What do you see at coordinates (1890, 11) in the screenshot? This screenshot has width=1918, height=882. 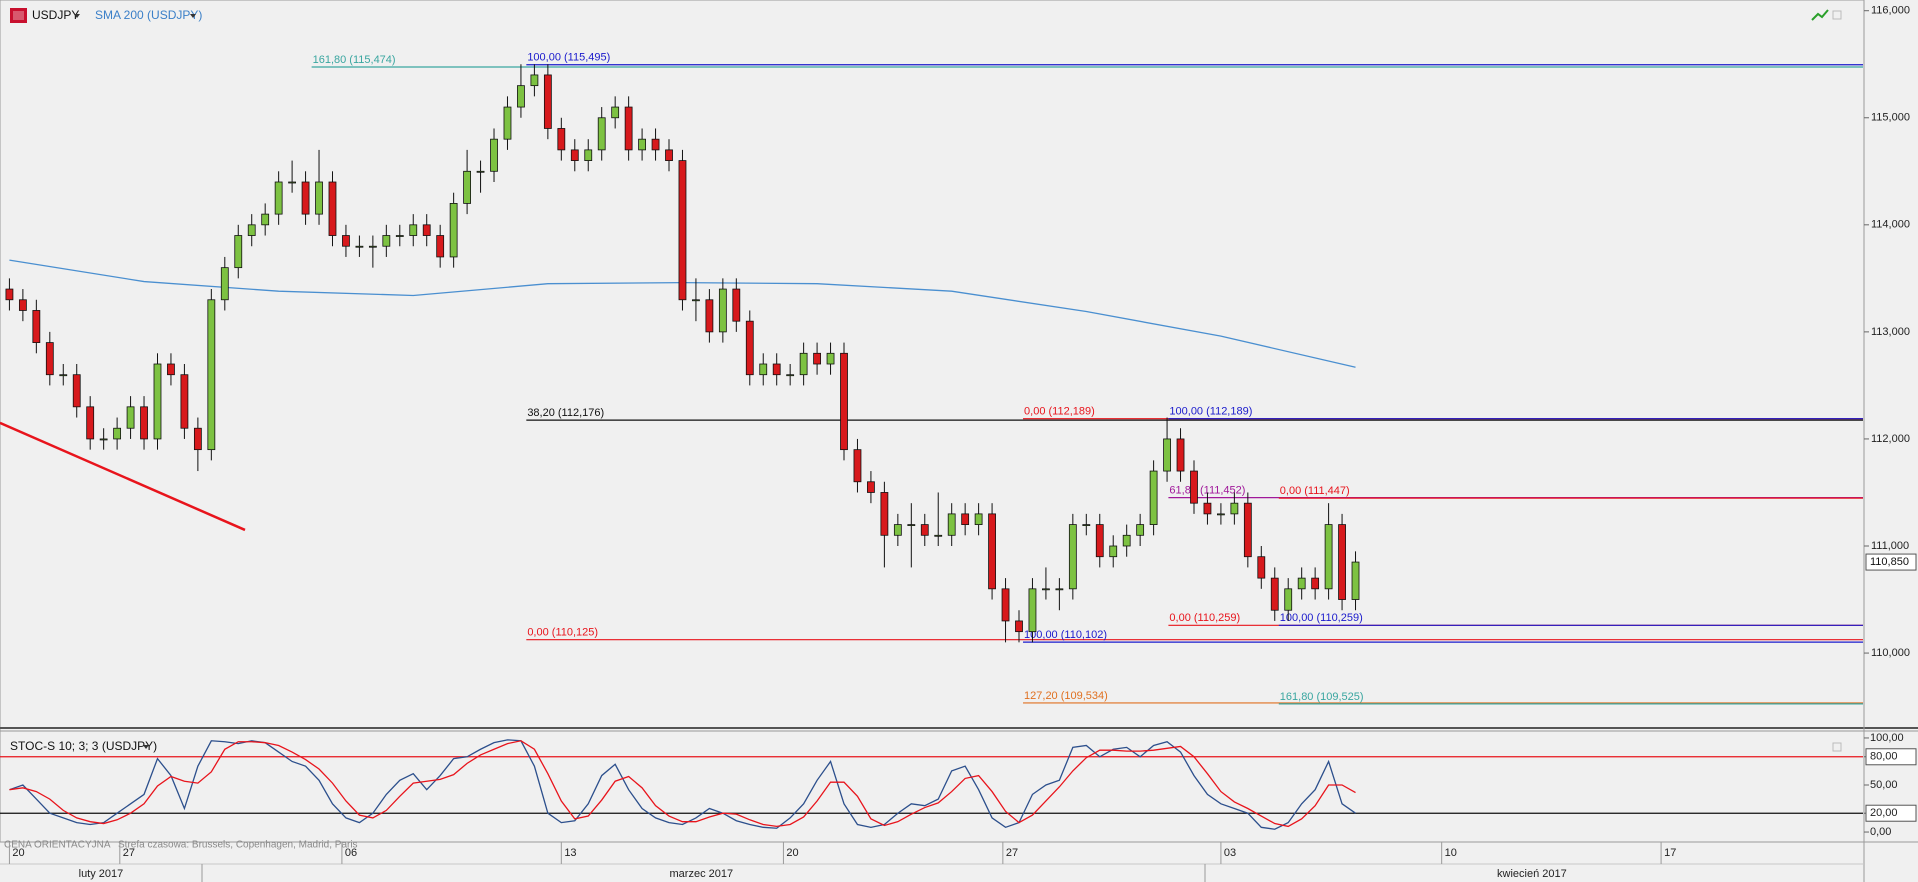 I see `y-tick-label: 116,000` at bounding box center [1890, 11].